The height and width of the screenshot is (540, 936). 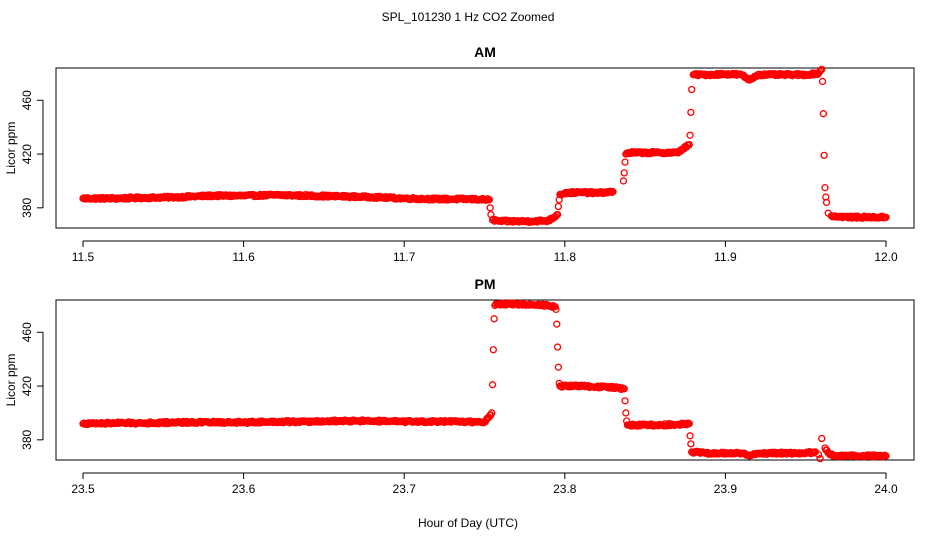 I want to click on pm-x-tick-label: 23.9, so click(x=726, y=489).